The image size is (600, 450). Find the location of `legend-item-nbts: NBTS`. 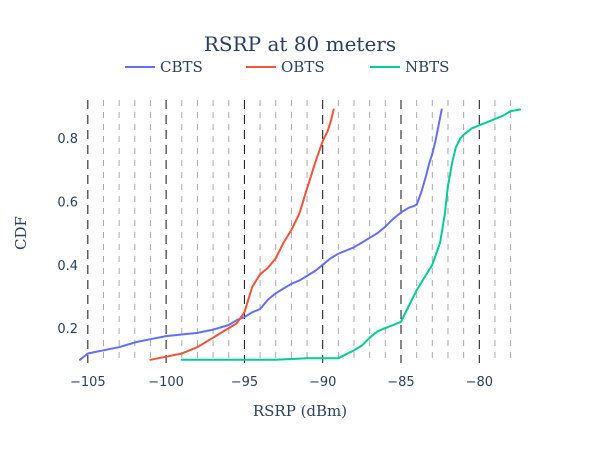

legend-item-nbts: NBTS is located at coordinates (409, 67).